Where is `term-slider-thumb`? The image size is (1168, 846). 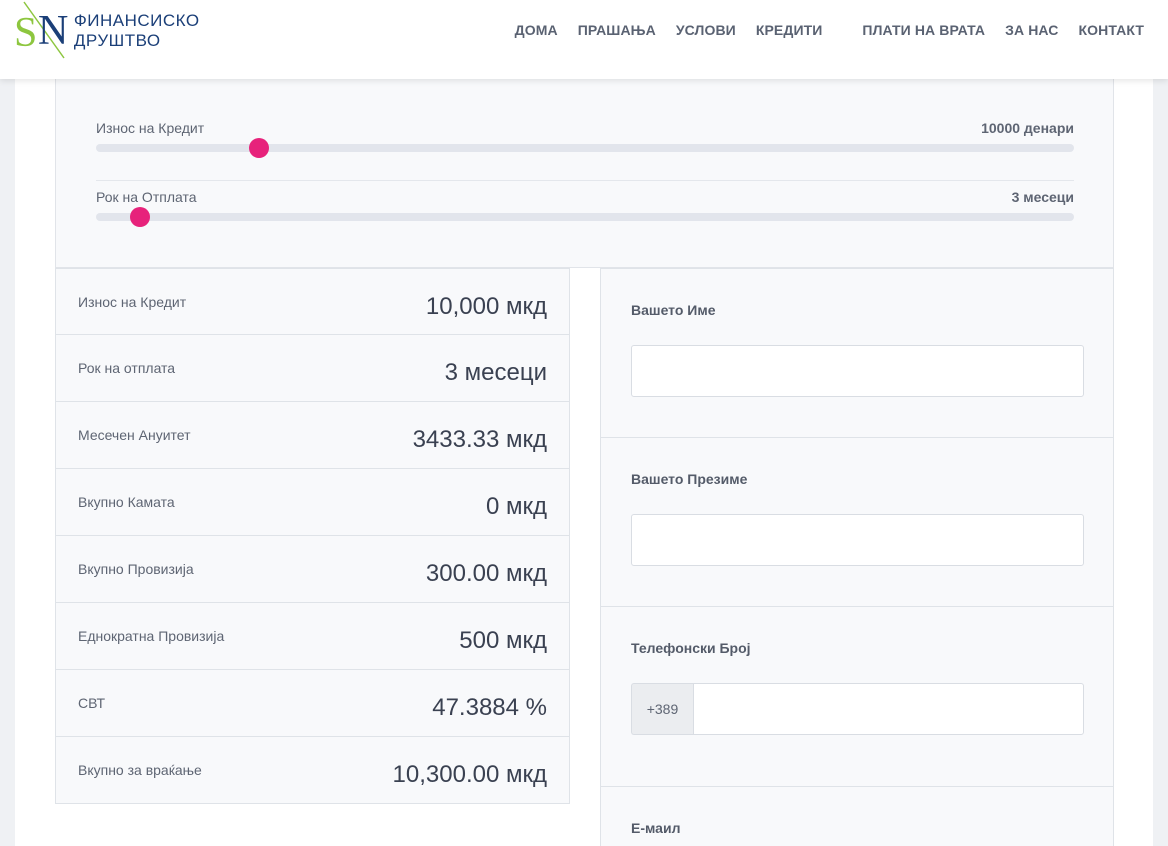 term-slider-thumb is located at coordinates (140, 217).